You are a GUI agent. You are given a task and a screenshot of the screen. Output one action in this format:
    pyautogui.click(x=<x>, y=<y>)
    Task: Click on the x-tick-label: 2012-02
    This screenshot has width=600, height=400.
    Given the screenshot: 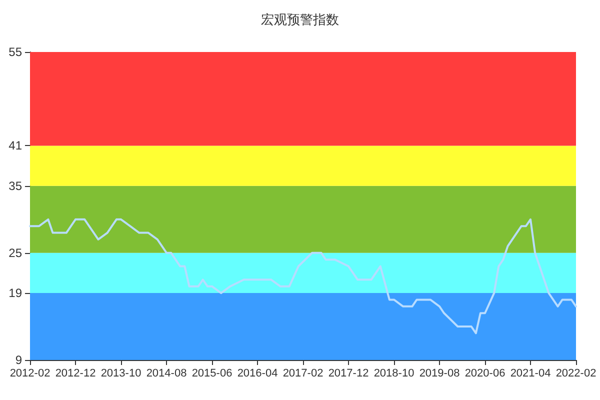 What is the action you would take?
    pyautogui.click(x=30, y=374)
    